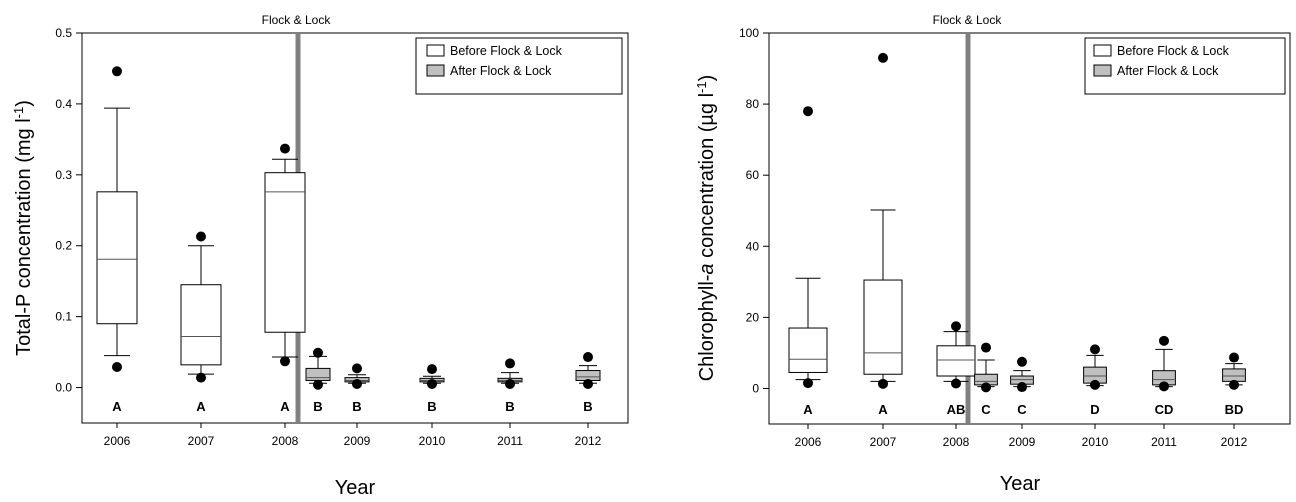 The height and width of the screenshot is (502, 1296). What do you see at coordinates (432, 376) in the screenshot?
I see `box-2010-after` at bounding box center [432, 376].